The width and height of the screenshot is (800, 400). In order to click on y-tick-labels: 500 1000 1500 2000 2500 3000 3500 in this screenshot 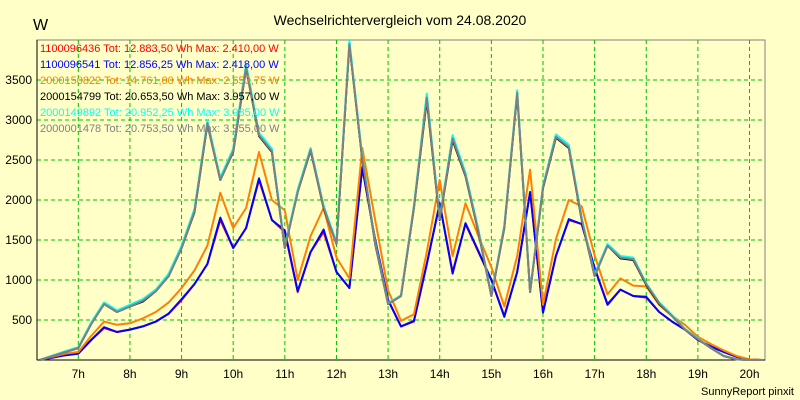, I will do `click(18, 200)`.